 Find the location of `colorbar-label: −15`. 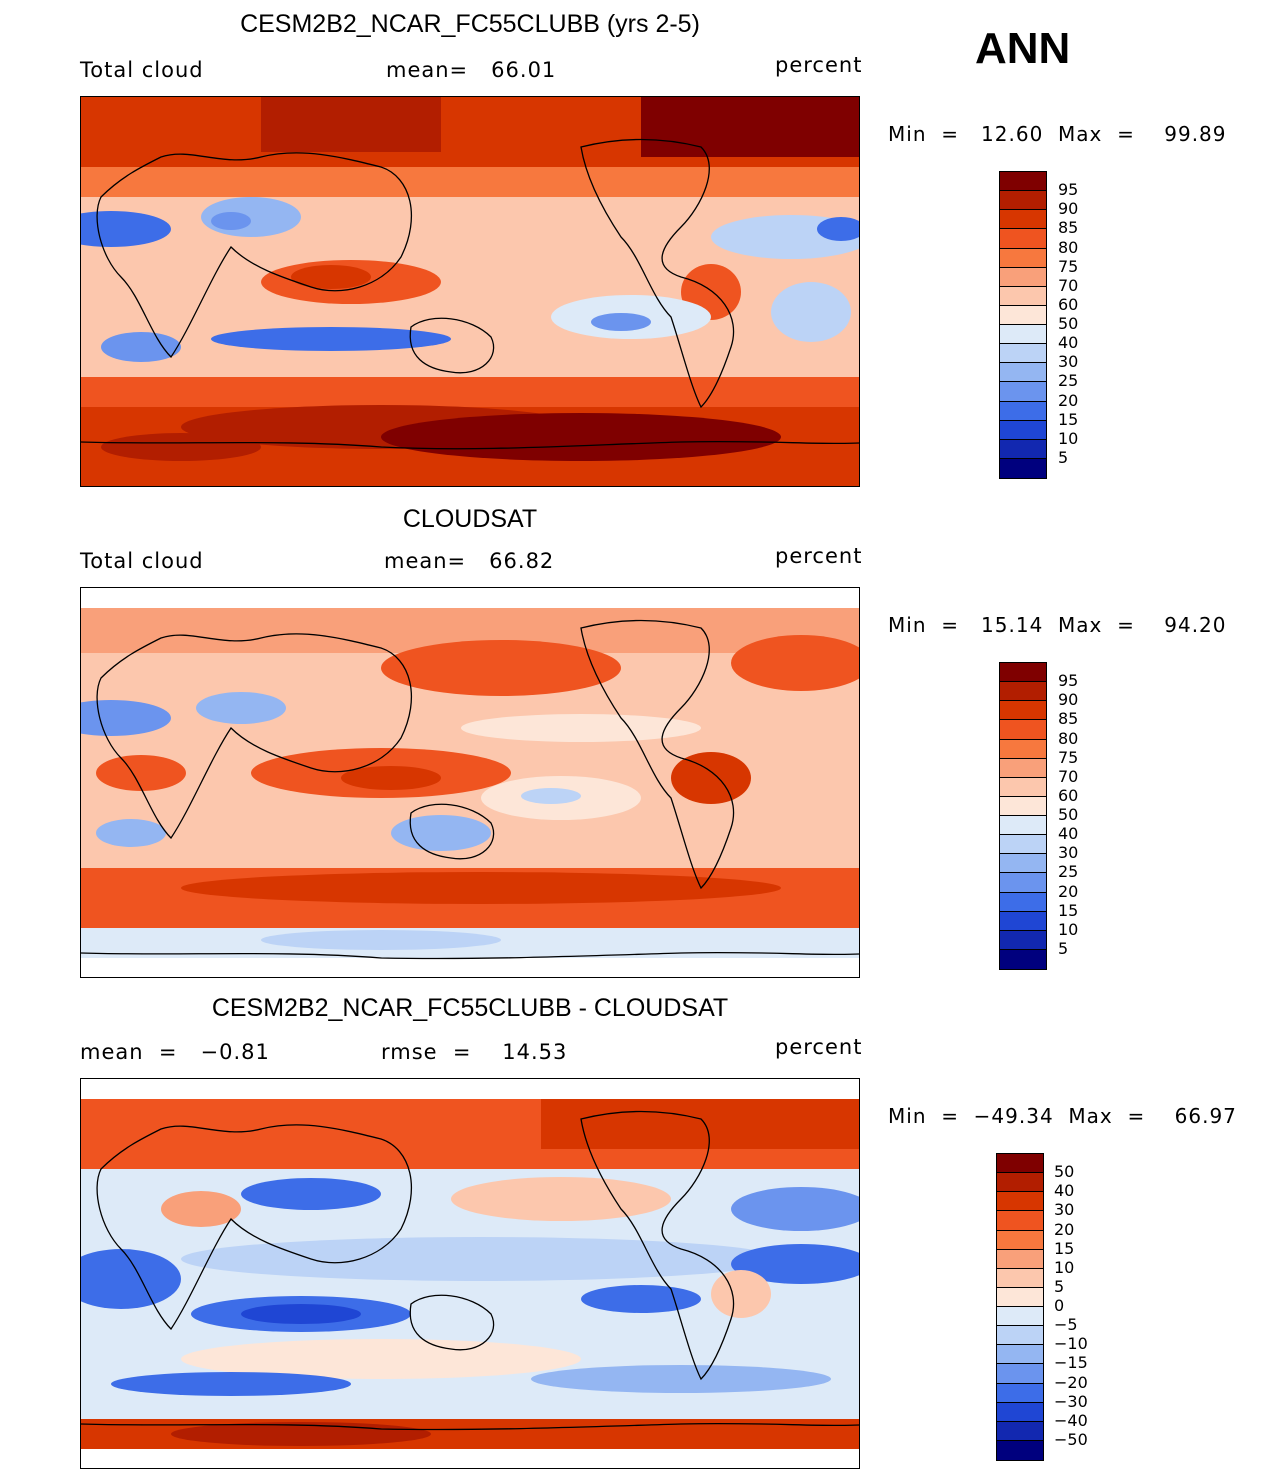

colorbar-label: −15 is located at coordinates (1071, 1363).